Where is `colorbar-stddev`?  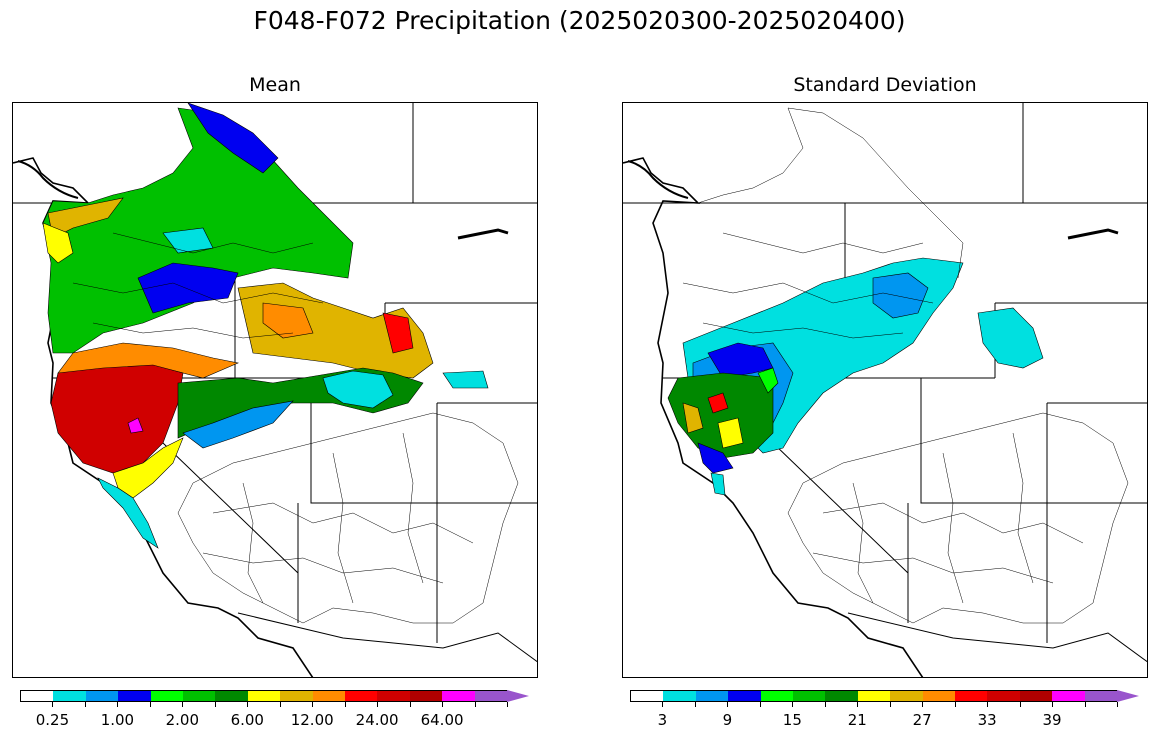 colorbar-stddev is located at coordinates (874, 696).